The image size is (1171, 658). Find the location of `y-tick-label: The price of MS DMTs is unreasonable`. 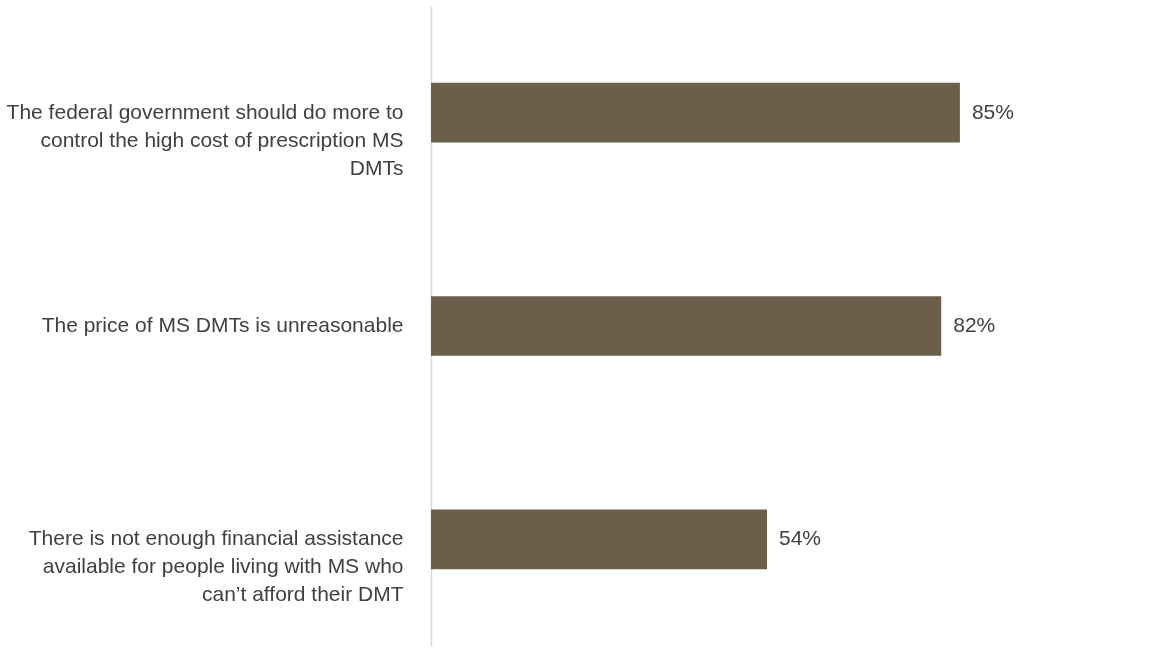

y-tick-label: The price of MS DMTs is unreasonable is located at coordinates (222, 324).